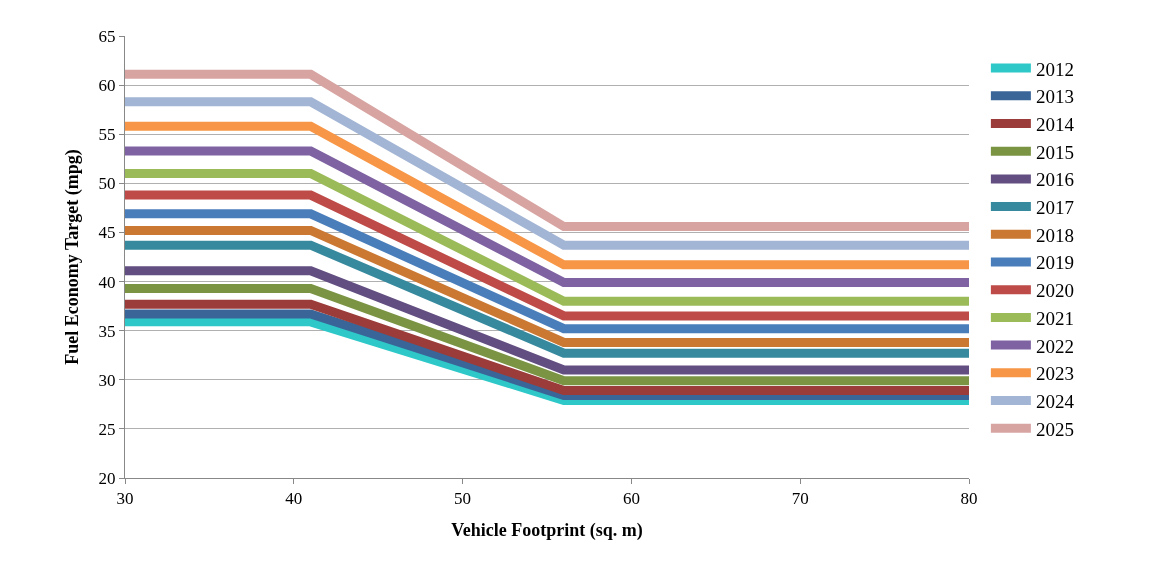 This screenshot has height=583, width=1154. Describe the element at coordinates (1054, 318) in the screenshot. I see `legend-label: 2021` at that location.